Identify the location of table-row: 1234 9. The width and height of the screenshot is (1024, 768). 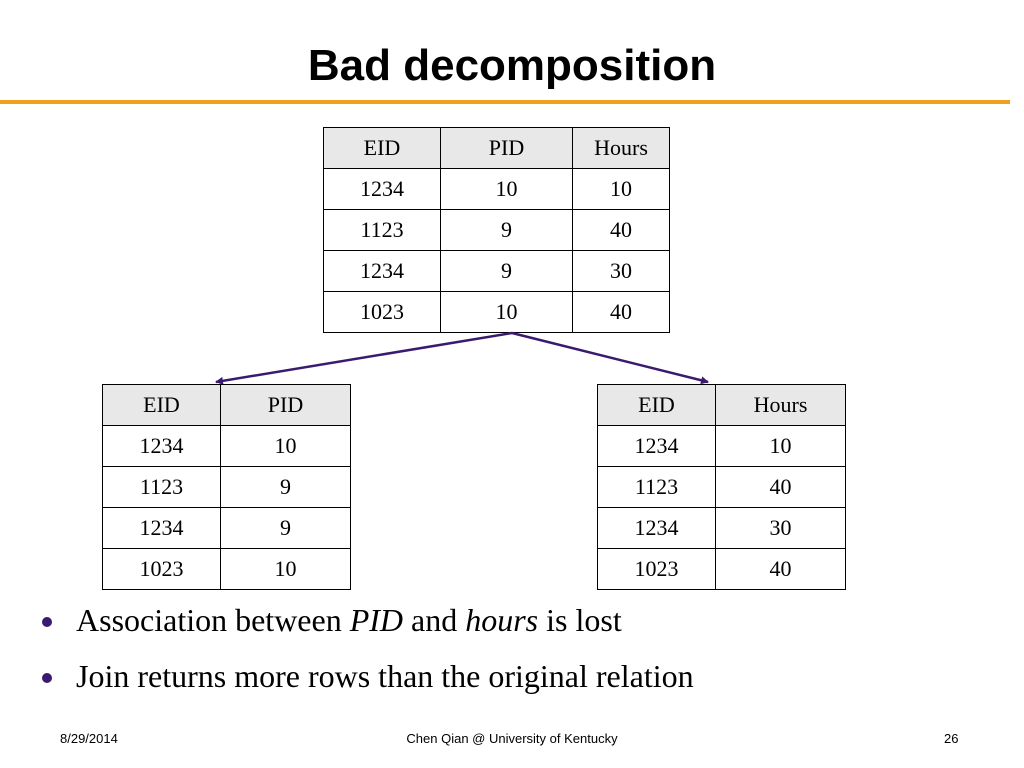
(226, 528).